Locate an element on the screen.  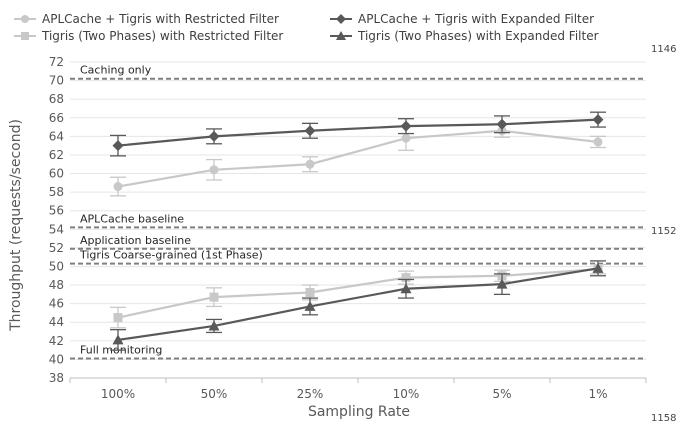
y-tick-label: 50 is located at coordinates (56, 266).